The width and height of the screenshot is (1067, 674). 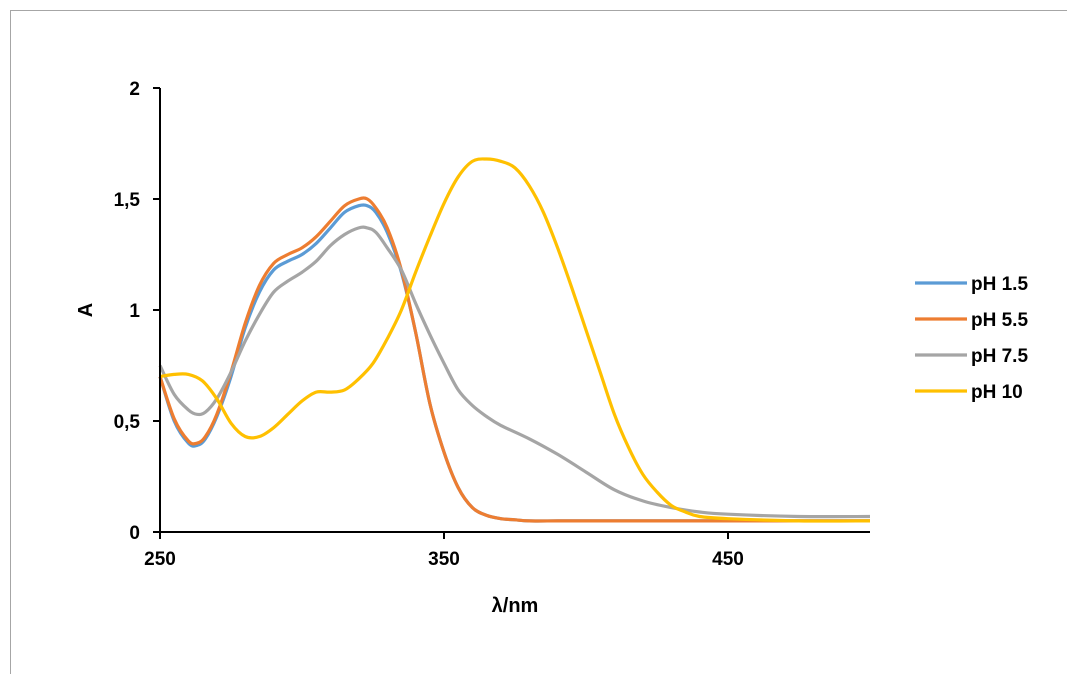 I want to click on y-axis-title: A, so click(x=86, y=310).